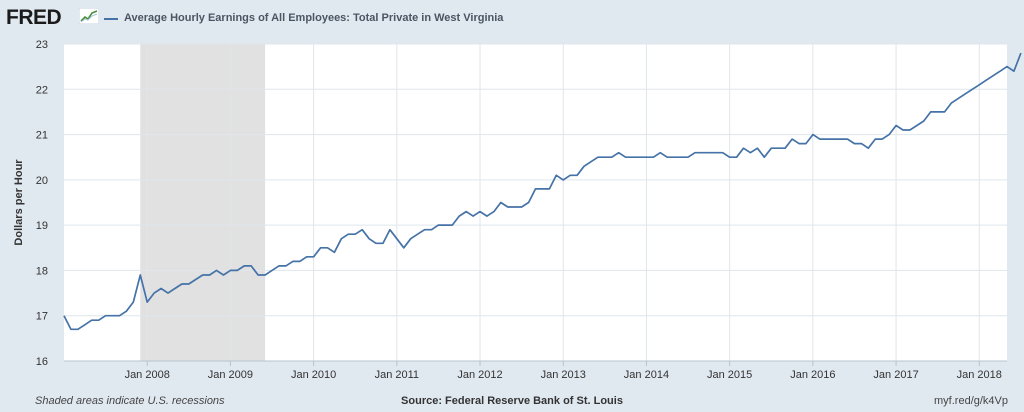 This screenshot has height=412, width=1024. Describe the element at coordinates (971, 401) in the screenshot. I see `short-link: myf.red/g/k4Vp` at that location.